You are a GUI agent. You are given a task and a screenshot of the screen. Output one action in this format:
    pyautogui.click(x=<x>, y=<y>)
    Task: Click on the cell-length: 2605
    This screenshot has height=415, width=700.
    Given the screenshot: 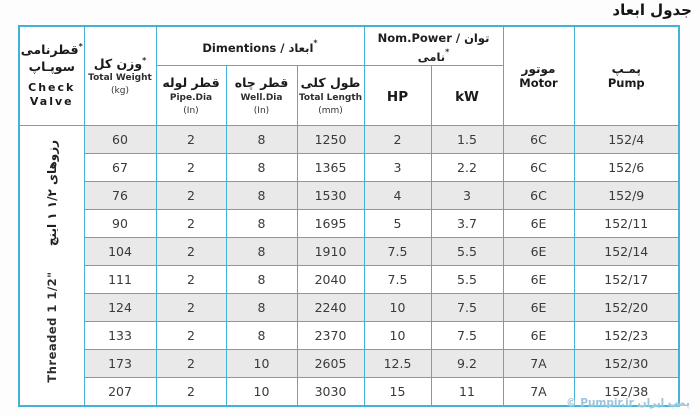 What is the action you would take?
    pyautogui.click(x=330, y=363)
    